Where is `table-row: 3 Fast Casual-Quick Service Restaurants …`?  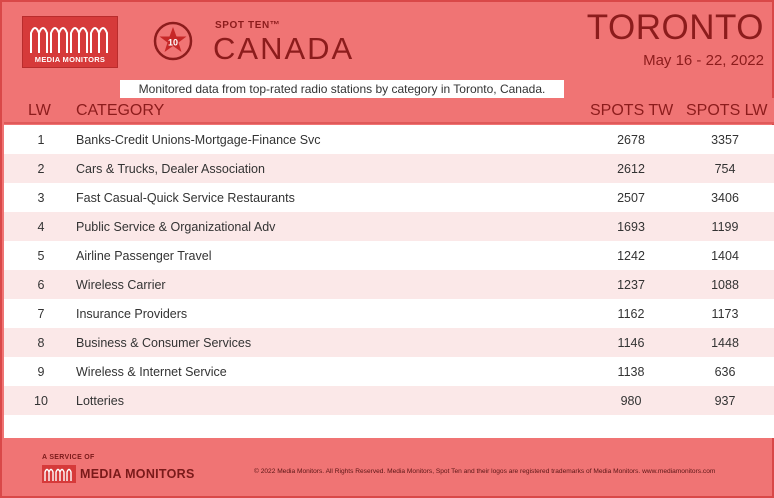 table-row: 3 Fast Casual-Quick Service Restaurants … is located at coordinates (389, 197).